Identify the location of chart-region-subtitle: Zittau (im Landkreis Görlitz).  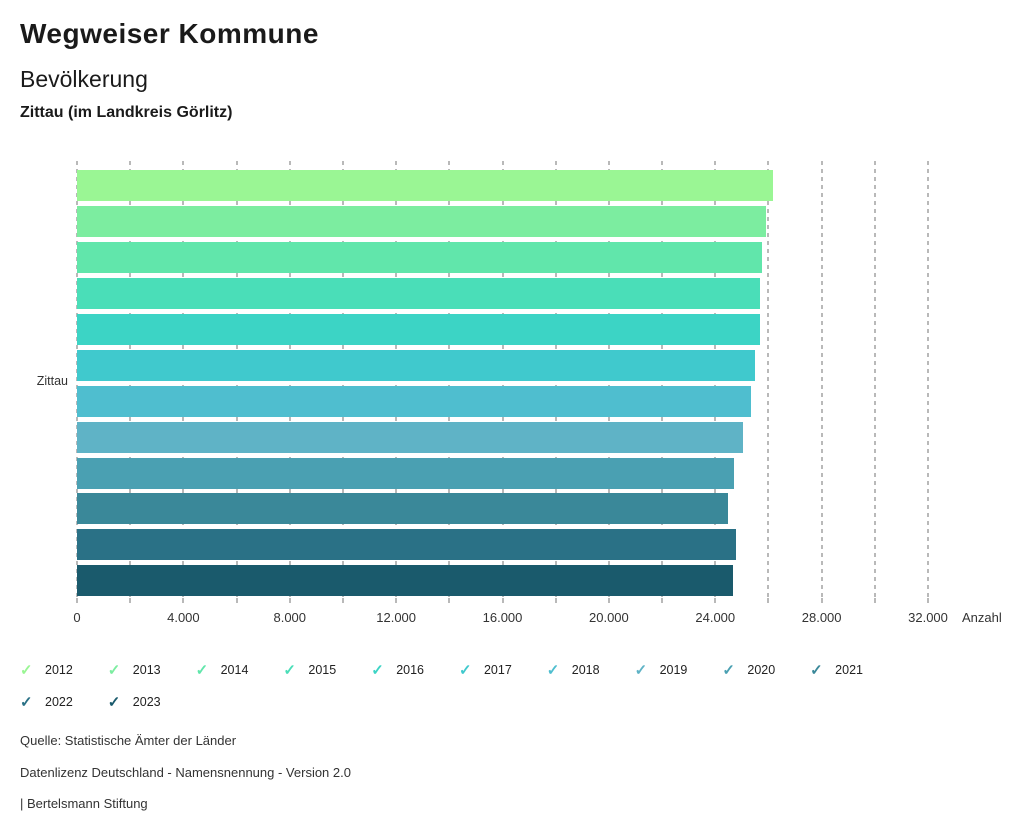
(126, 112).